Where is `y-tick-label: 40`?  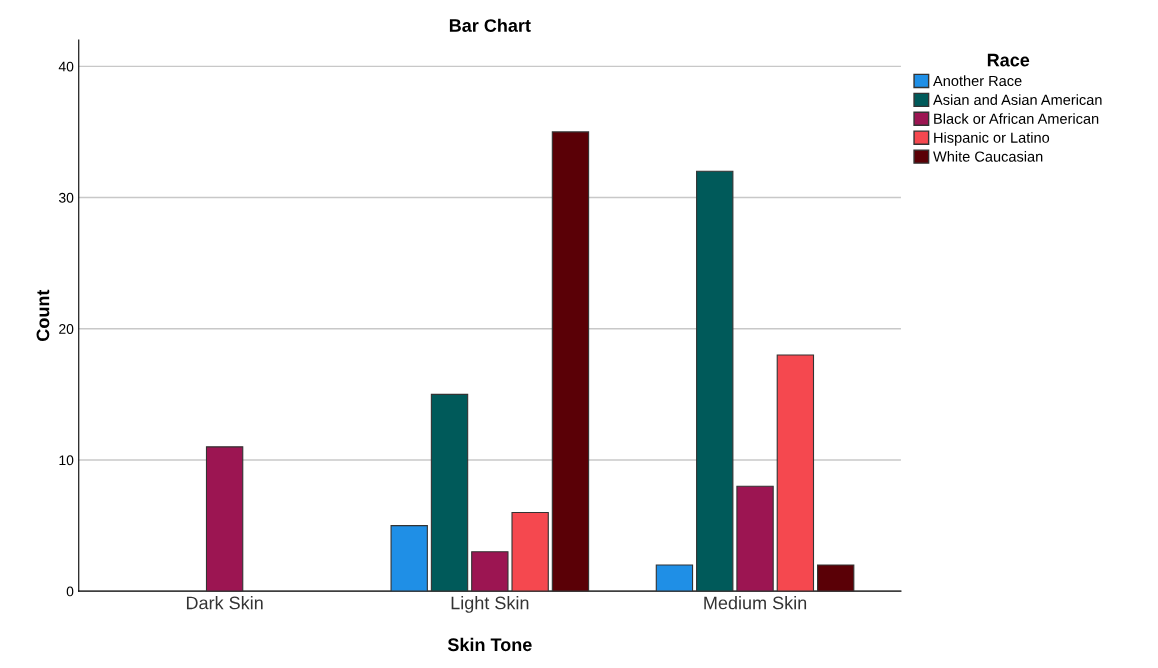
y-tick-label: 40 is located at coordinates (66, 66).